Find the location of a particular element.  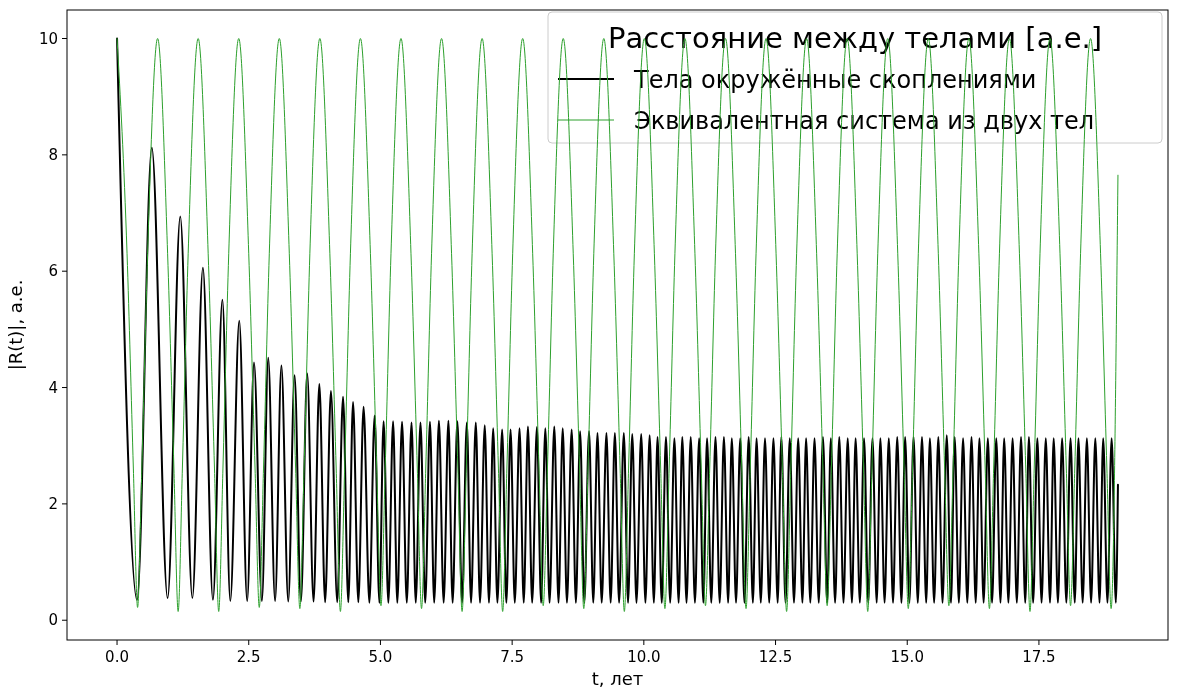

x-axis-title: t, лет is located at coordinates (617, 678).